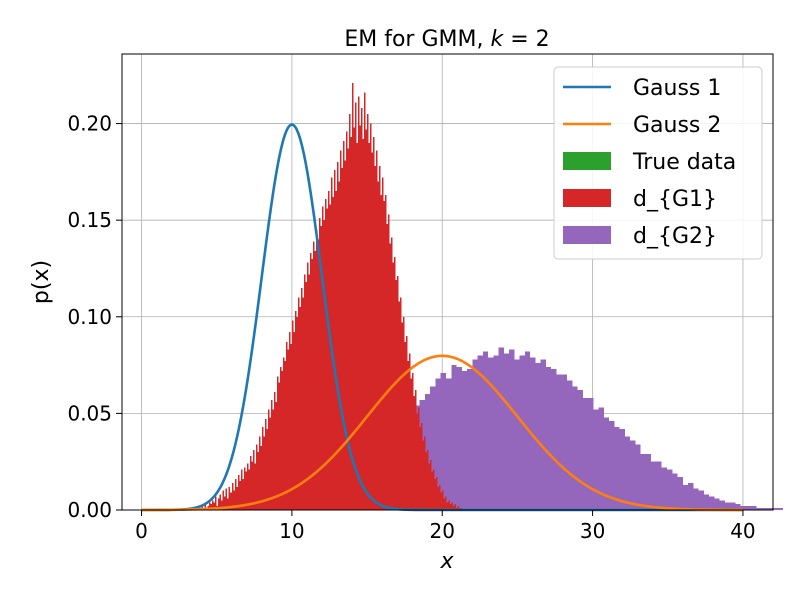 The image size is (800, 600). What do you see at coordinates (89, 124) in the screenshot?
I see `y-tick-label: 0.20` at bounding box center [89, 124].